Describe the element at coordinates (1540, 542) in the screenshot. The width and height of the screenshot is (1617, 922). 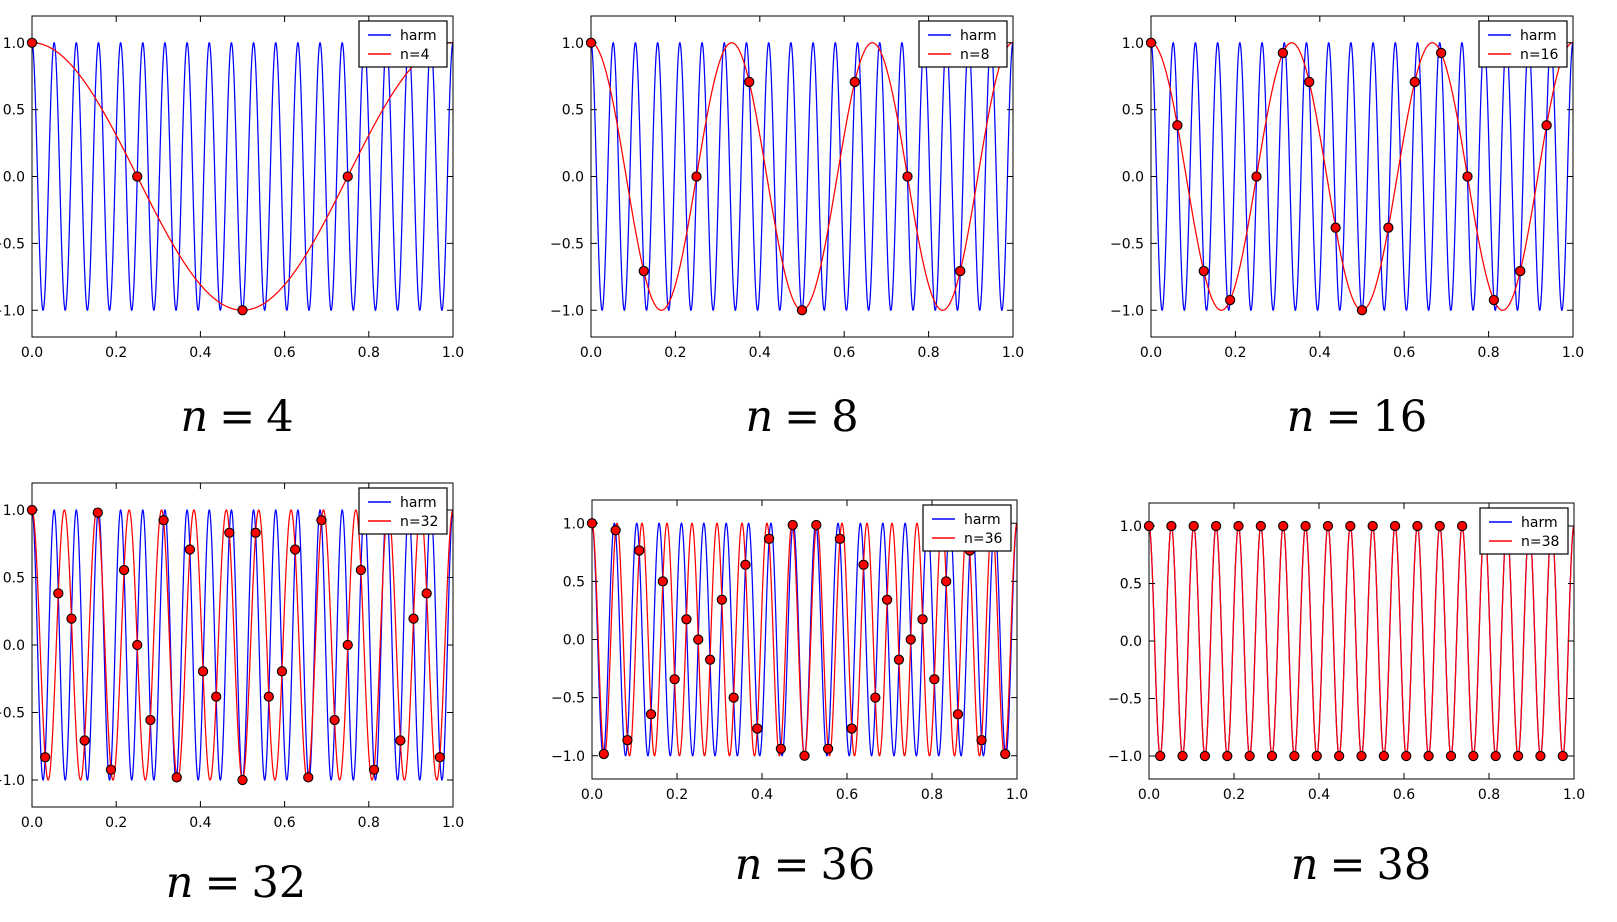
I see `legend-label: n=38` at that location.